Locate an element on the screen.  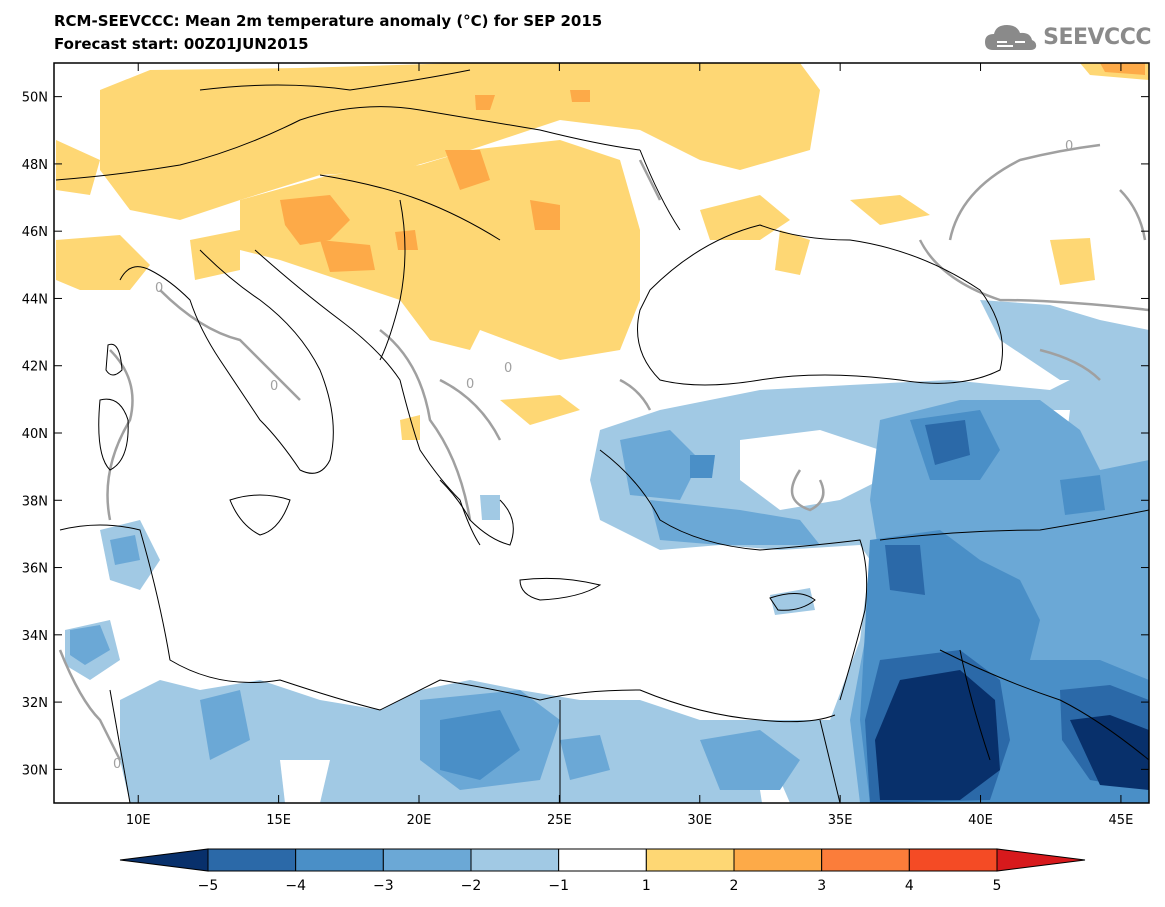
colorbar-label: 4 is located at coordinates (909, 886).